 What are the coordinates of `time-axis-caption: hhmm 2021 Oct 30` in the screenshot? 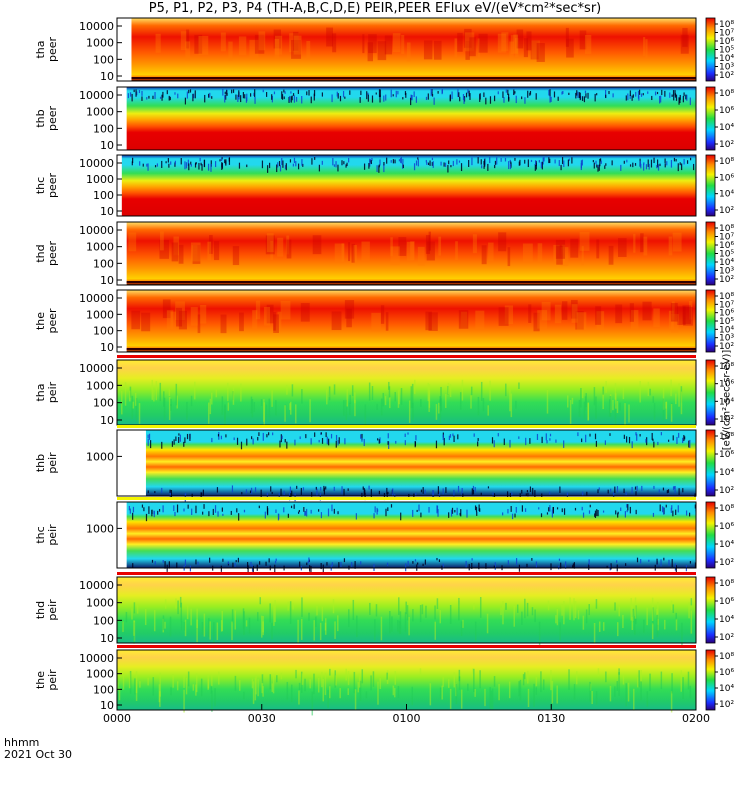 It's located at (38, 749).